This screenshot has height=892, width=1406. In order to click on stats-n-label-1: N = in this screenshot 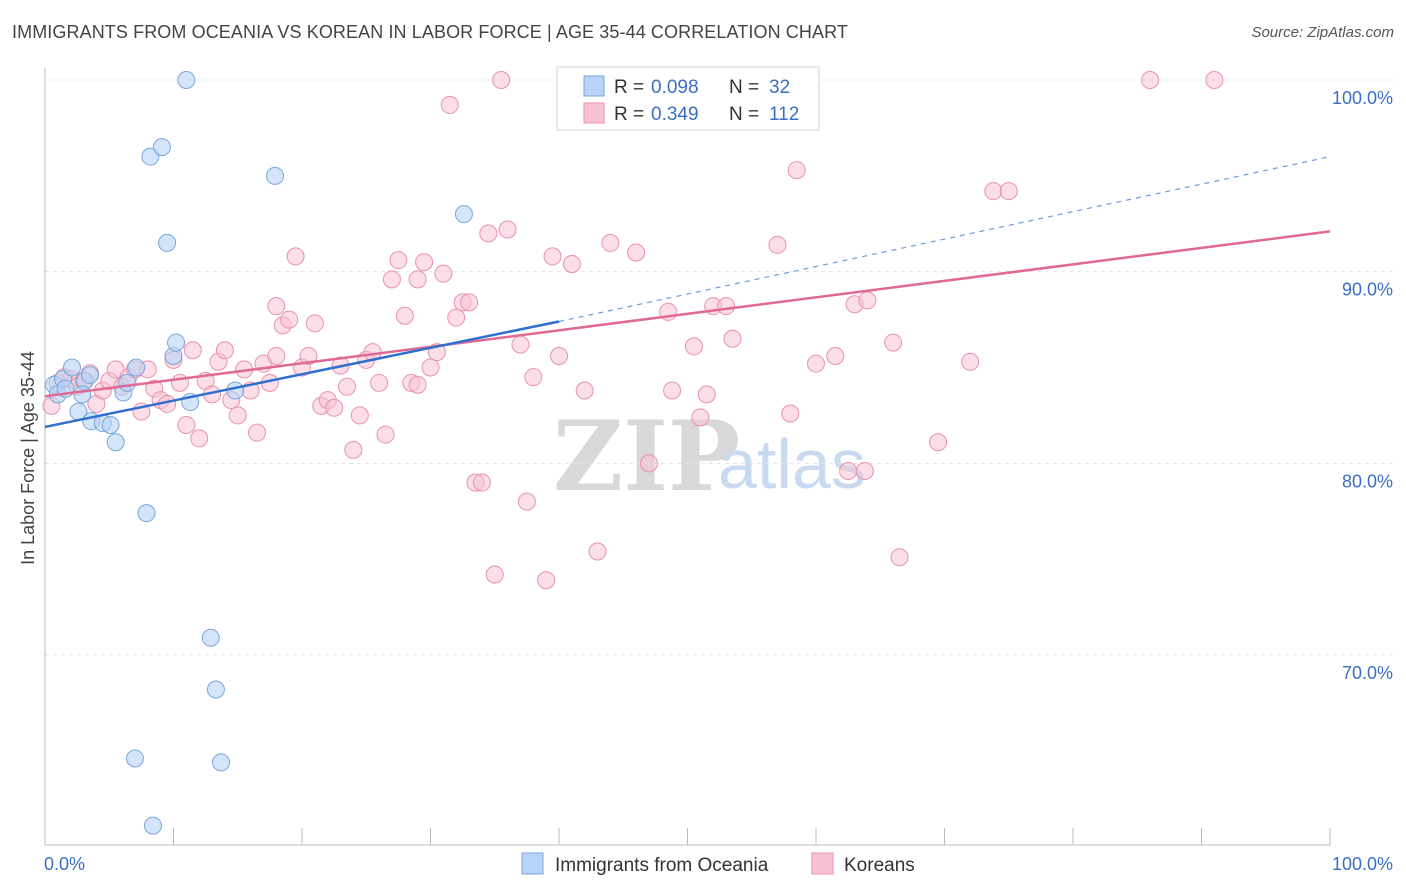, I will do `click(744, 87)`.